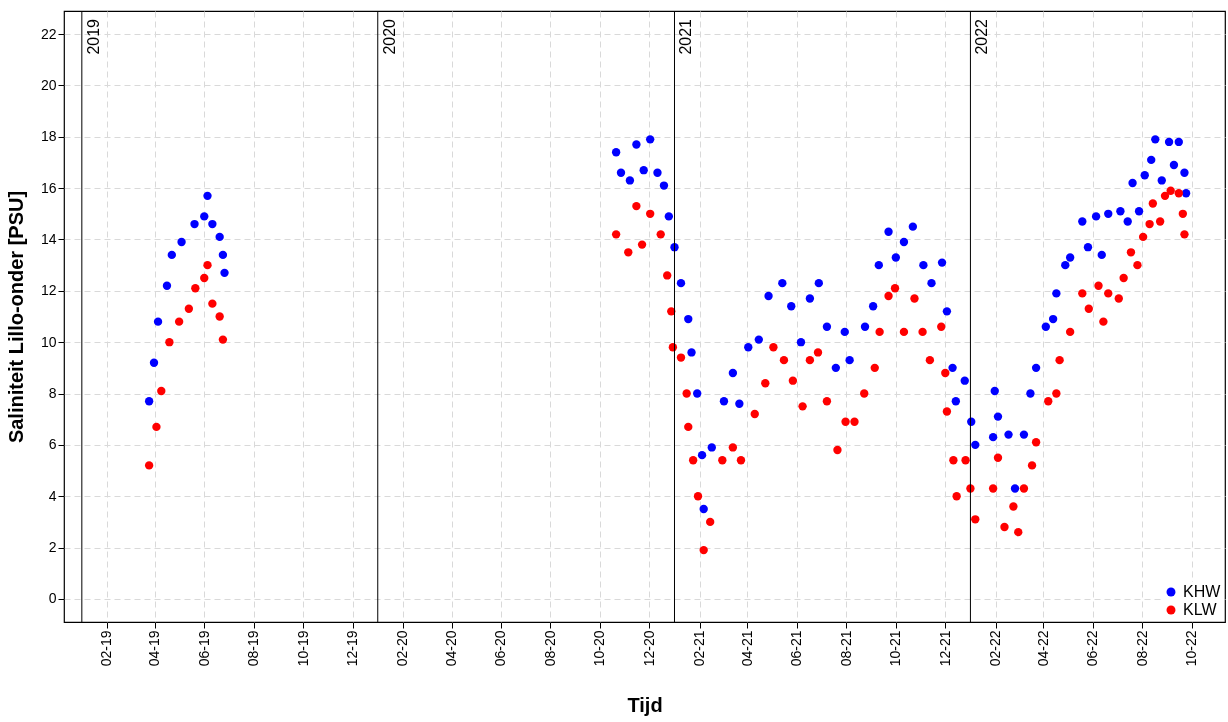 This screenshot has height=722, width=1228. What do you see at coordinates (982, 36) in the screenshot?
I see `ref-line-label: 2022` at bounding box center [982, 36].